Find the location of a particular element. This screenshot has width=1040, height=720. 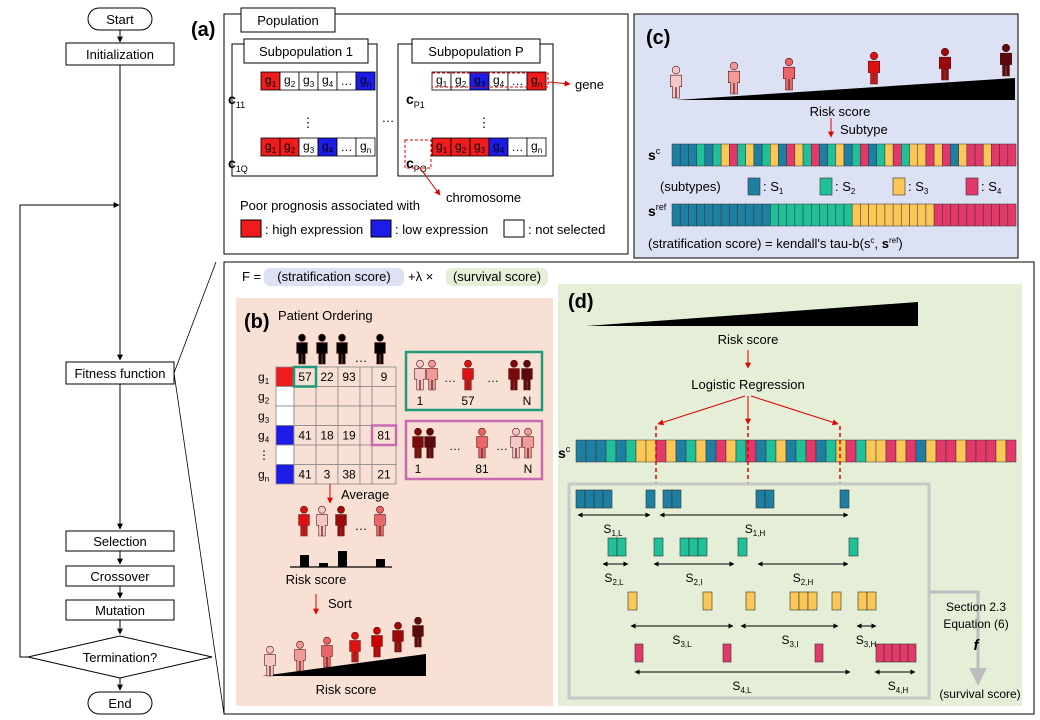

panel-a-label: (a) is located at coordinates (203, 30).